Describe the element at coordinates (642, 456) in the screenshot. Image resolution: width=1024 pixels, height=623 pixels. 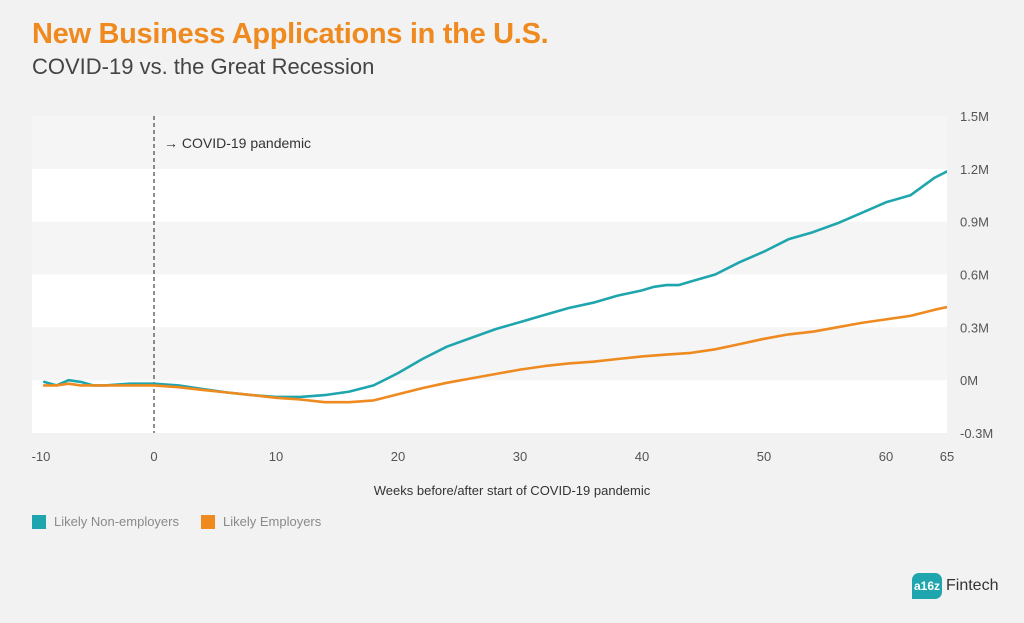
I see `x-tick-label: 40` at that location.